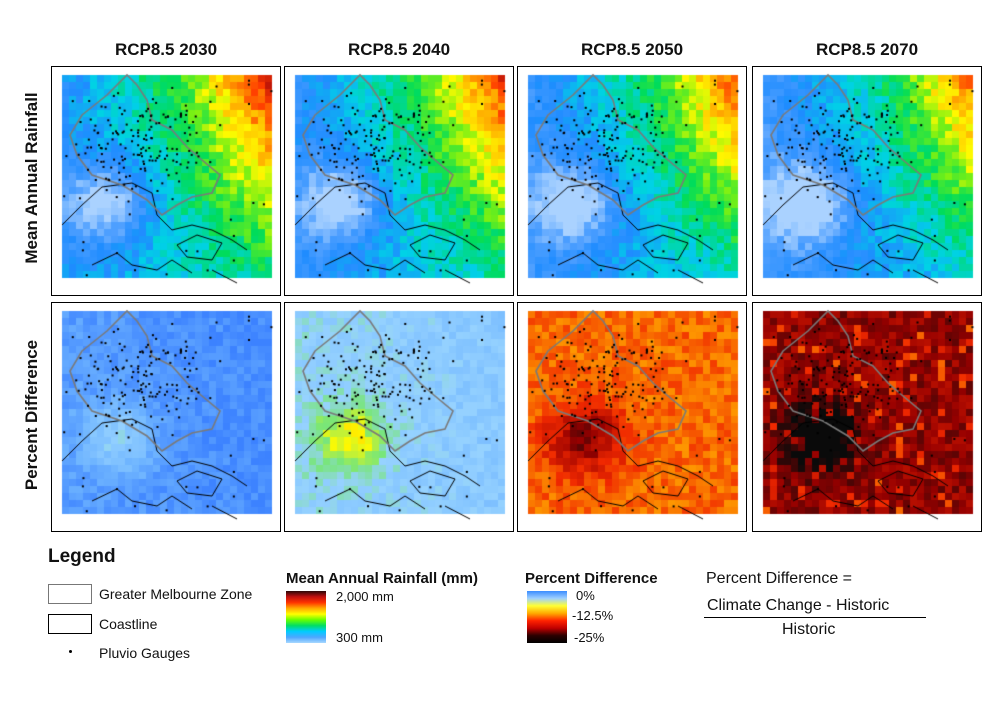 The height and width of the screenshot is (708, 1000). Describe the element at coordinates (399, 181) in the screenshot. I see `map-rainfall-2040` at that location.